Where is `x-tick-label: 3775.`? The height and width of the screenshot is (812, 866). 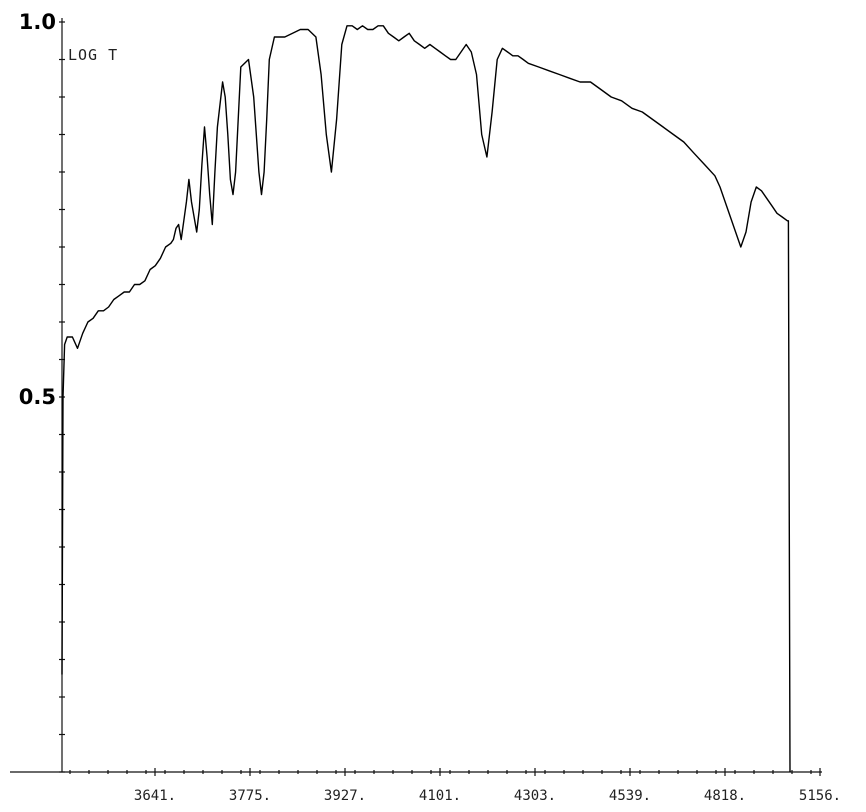
x-tick-label: 3775. is located at coordinates (250, 796).